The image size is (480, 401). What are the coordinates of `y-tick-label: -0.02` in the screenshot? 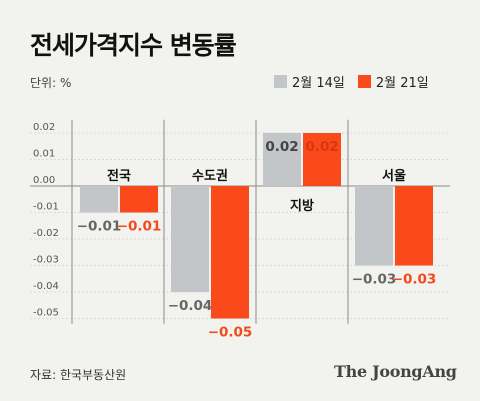 It's located at (46, 233).